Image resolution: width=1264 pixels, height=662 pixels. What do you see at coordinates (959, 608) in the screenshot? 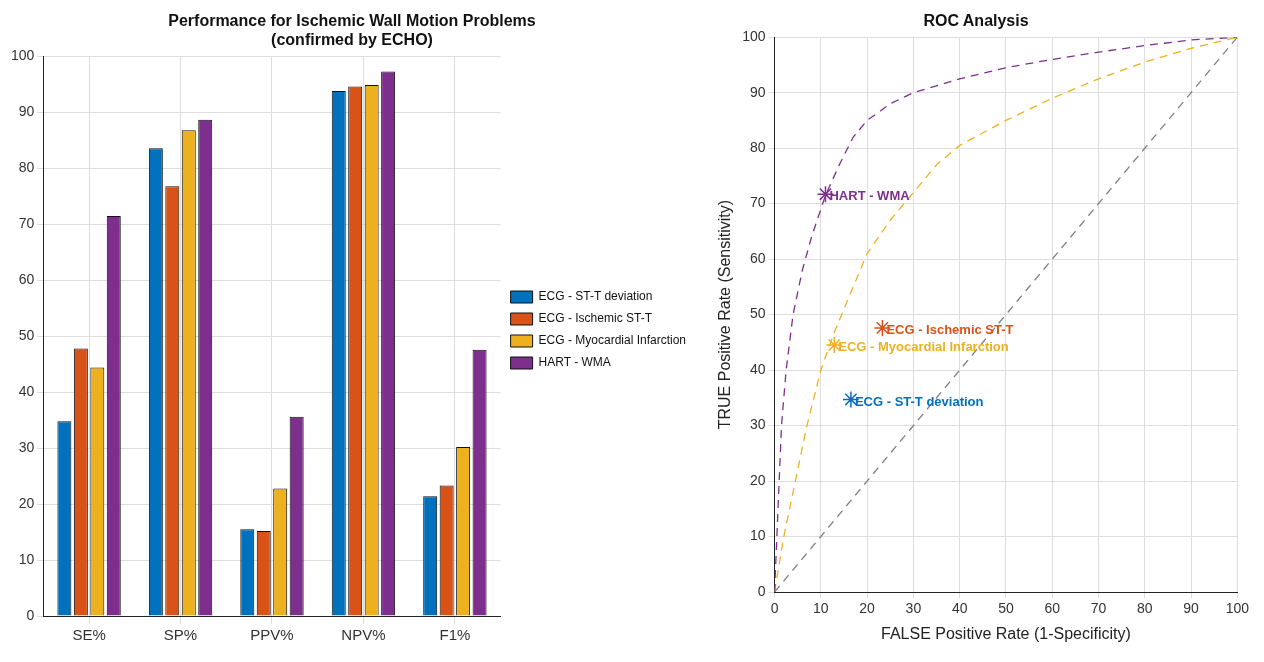
I see `x-tick-label: 40` at bounding box center [959, 608].